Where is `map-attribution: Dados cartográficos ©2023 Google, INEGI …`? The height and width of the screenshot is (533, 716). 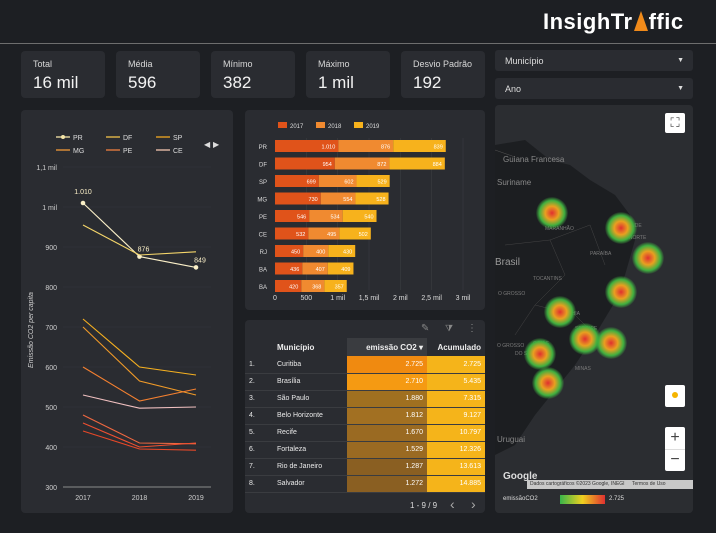
map-attribution: Dados cartográficos ©2023 Google, INEGI … is located at coordinates (610, 484).